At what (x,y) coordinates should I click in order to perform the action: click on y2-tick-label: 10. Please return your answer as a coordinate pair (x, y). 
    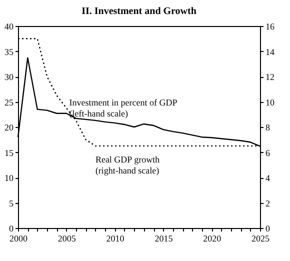
    Looking at the image, I should click on (270, 102).